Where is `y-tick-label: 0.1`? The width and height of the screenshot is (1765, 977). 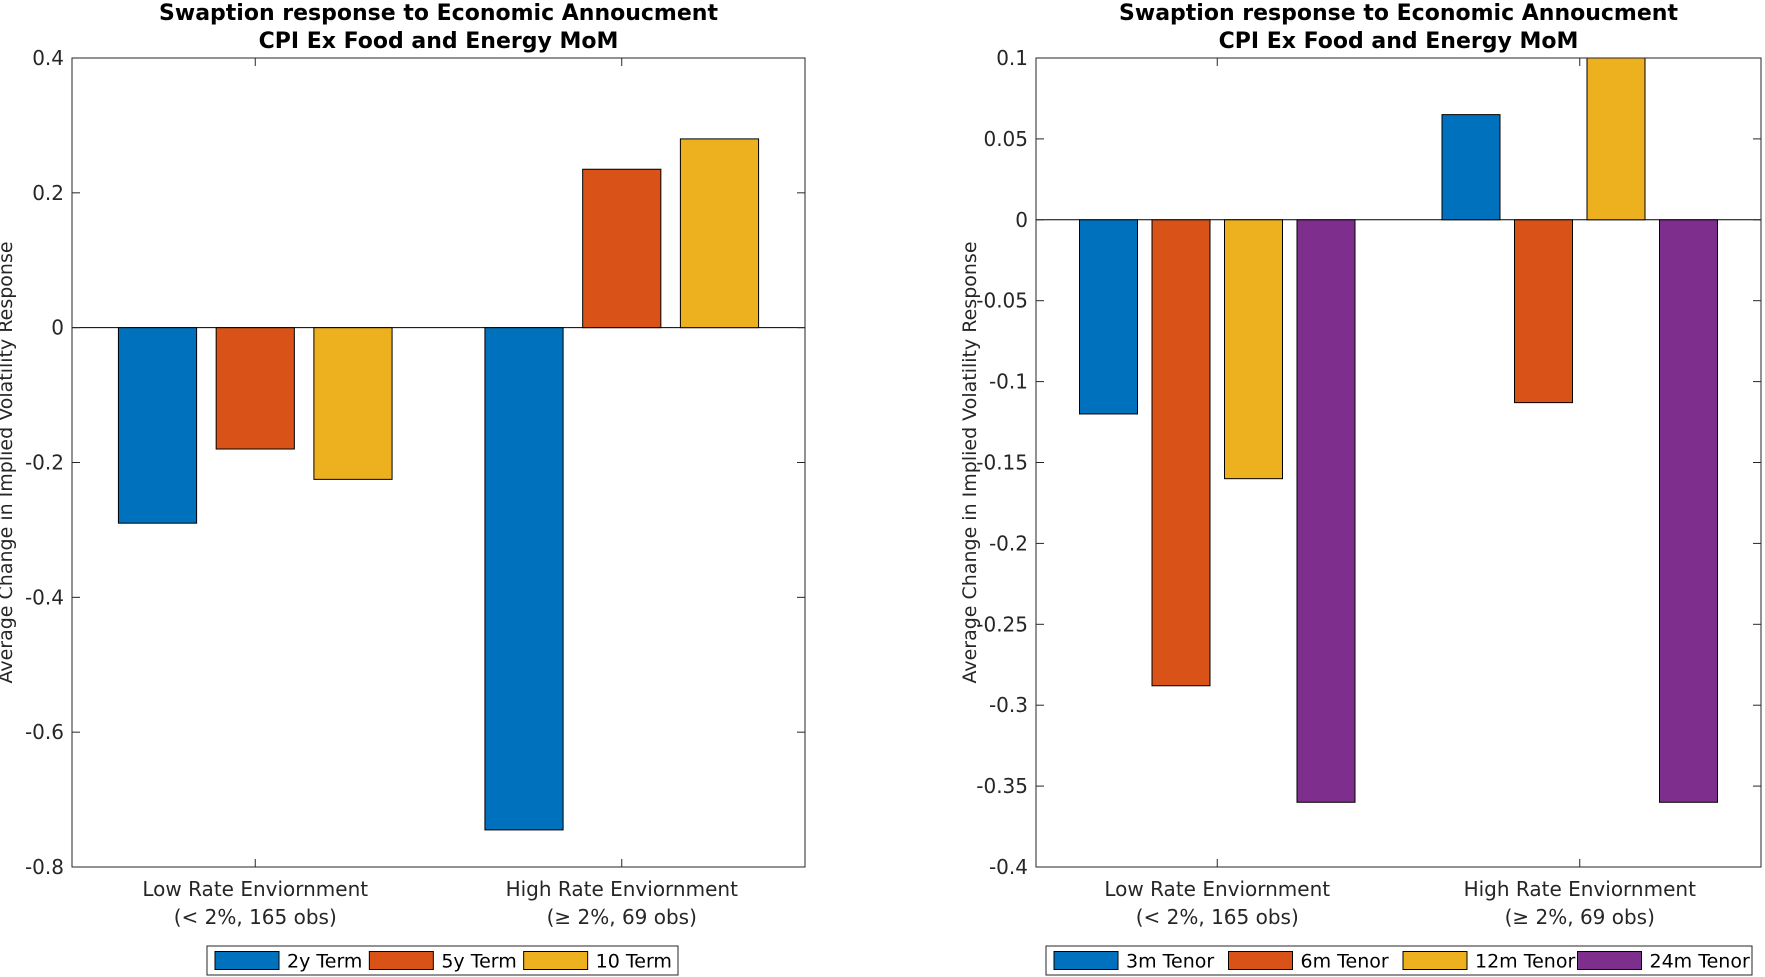 y-tick-label: 0.1 is located at coordinates (1012, 58).